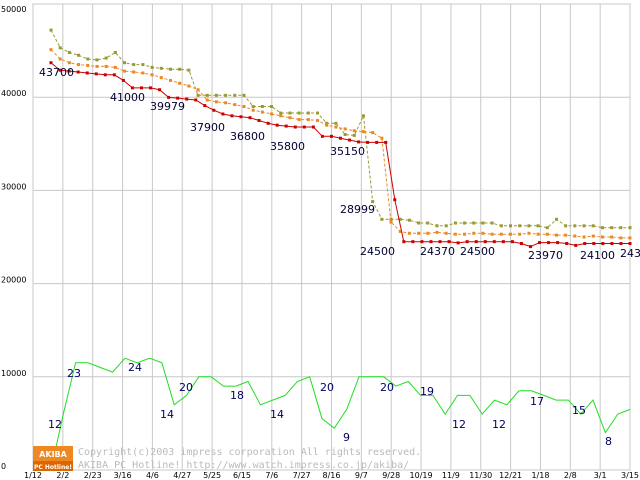  Describe the element at coordinates (53, 453) in the screenshot. I see `logo-top-bg` at that location.